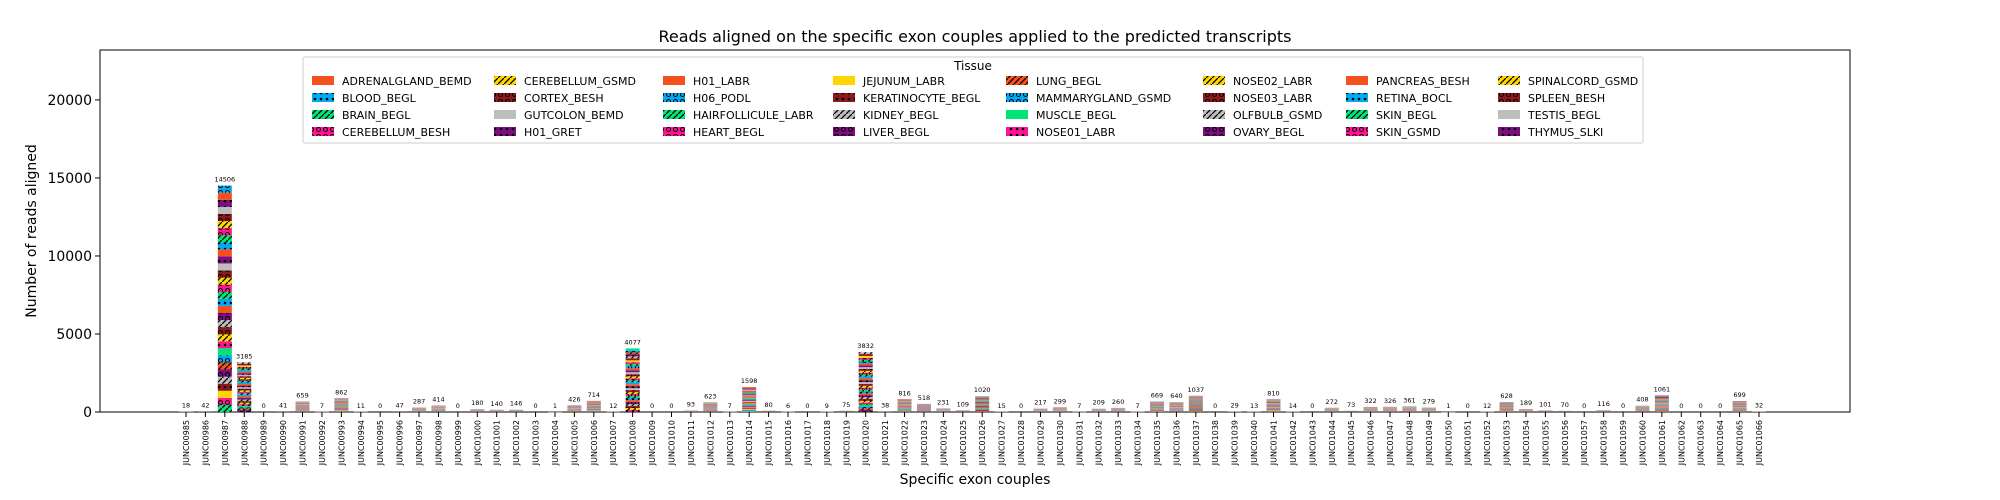 This screenshot has height=500, width=2000. What do you see at coordinates (788, 406) in the screenshot?
I see `bar-total-label: 6` at bounding box center [788, 406].